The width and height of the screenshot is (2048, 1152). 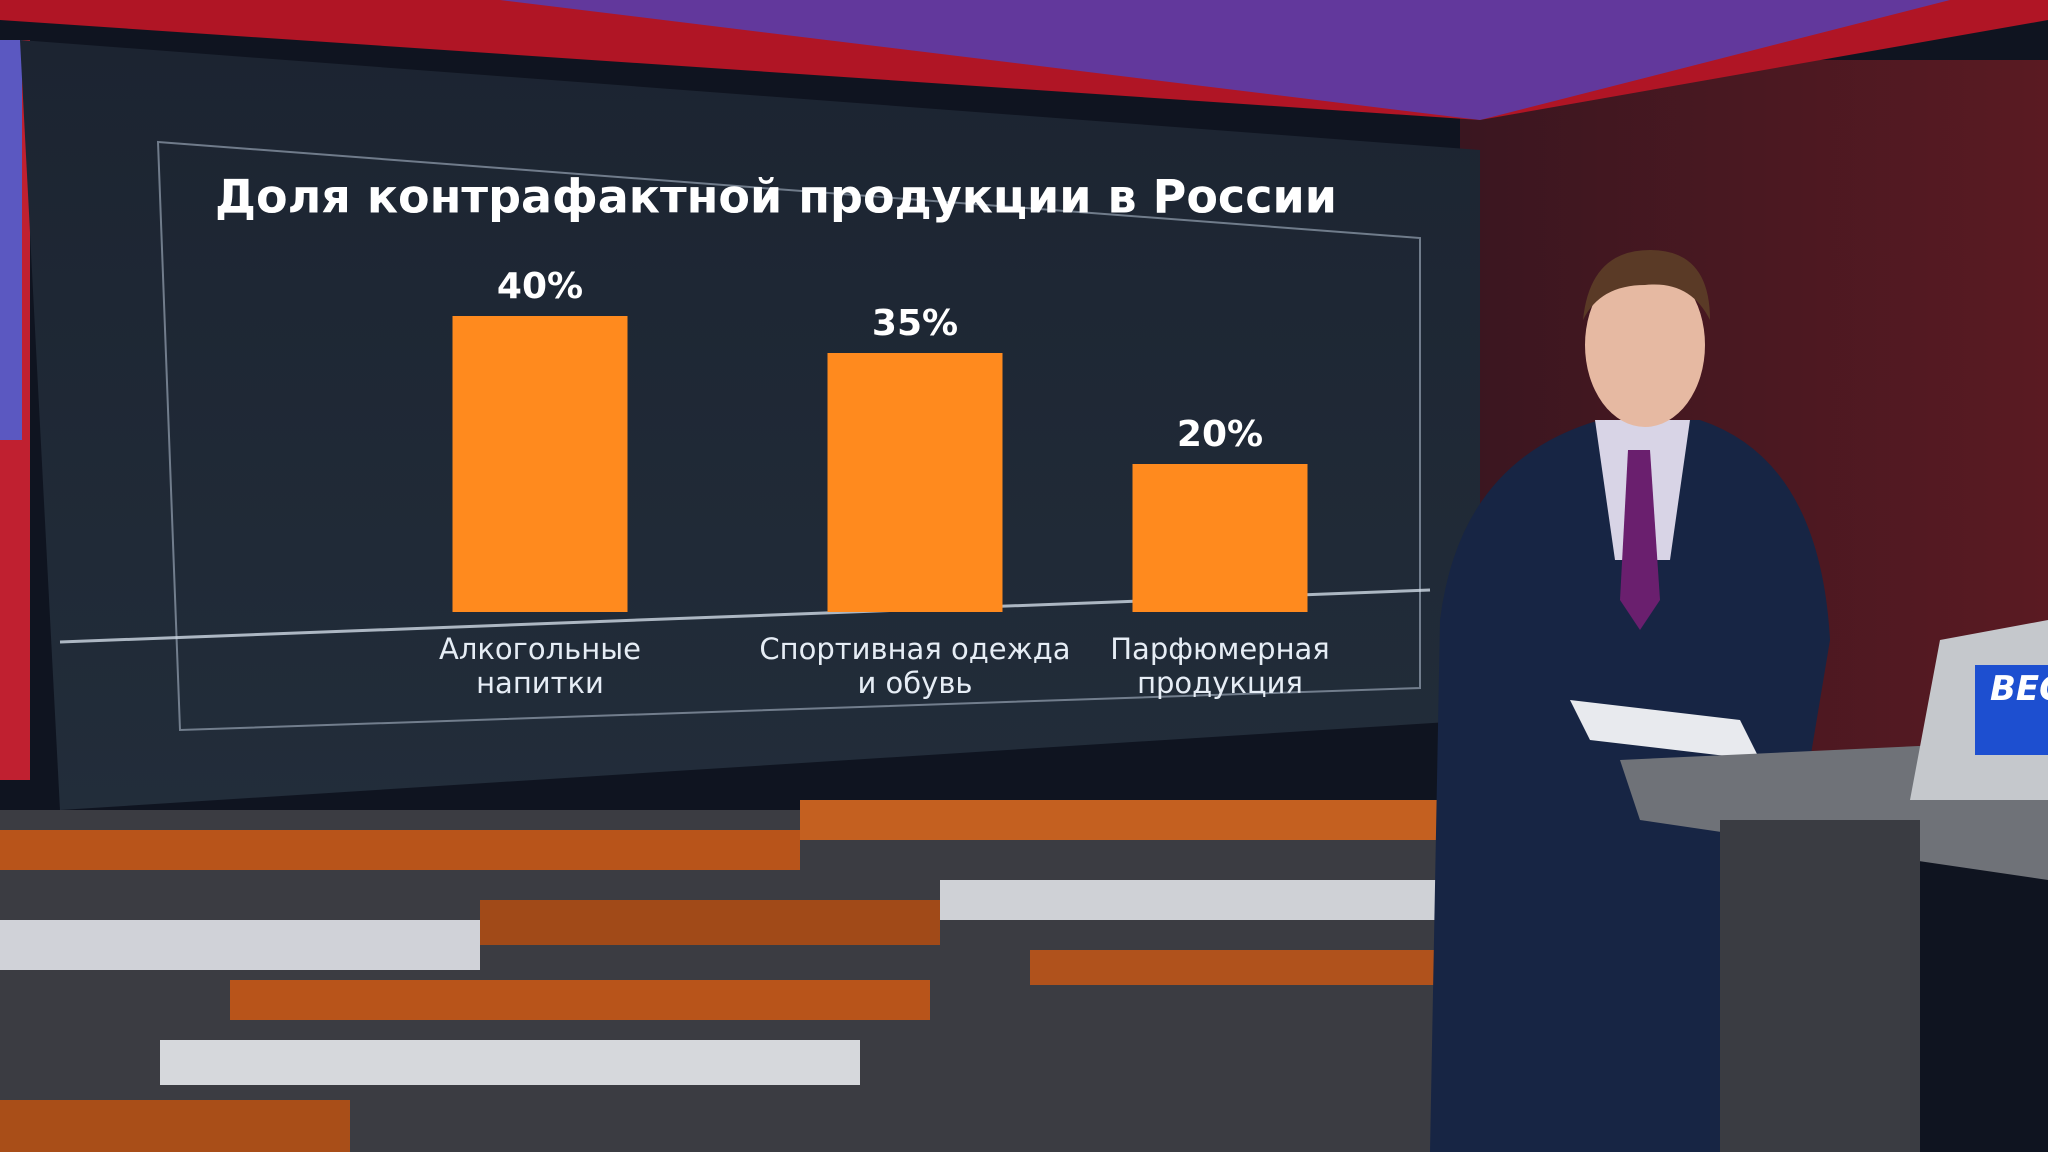 I want to click on left-blue, so click(x=11, y=240).